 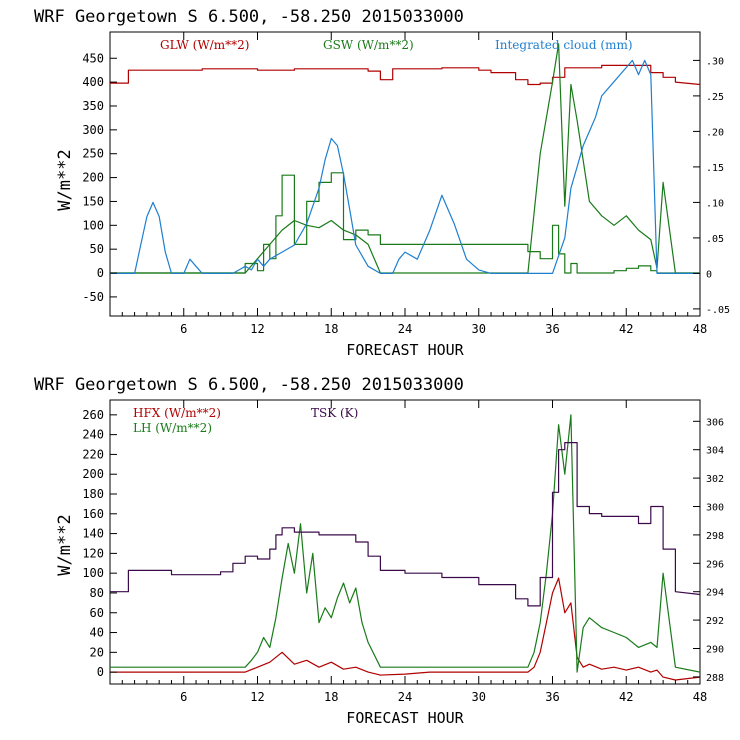 I want to click on legend-integrated-cloud: Integrated cloud (mm), so click(x=564, y=45).